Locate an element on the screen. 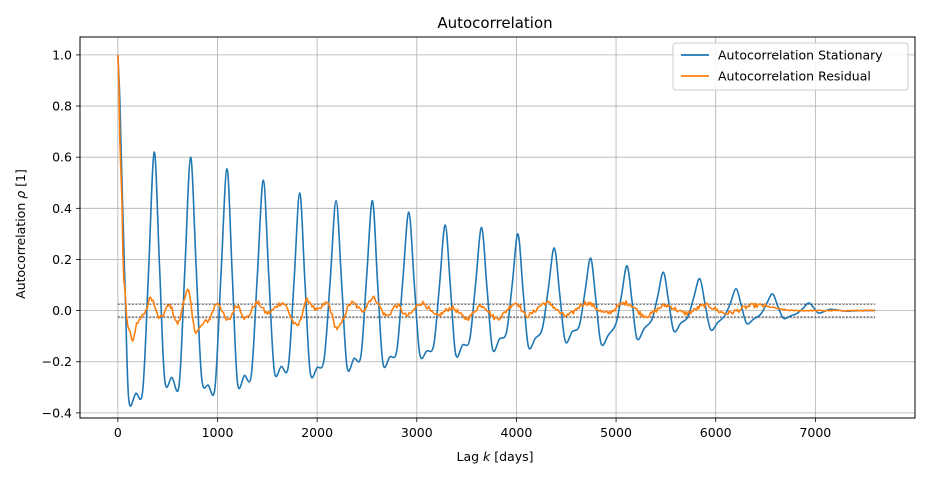 This screenshot has height=479, width=927. y-axis-label: Autocorrelation ρ [1] is located at coordinates (20, 234).